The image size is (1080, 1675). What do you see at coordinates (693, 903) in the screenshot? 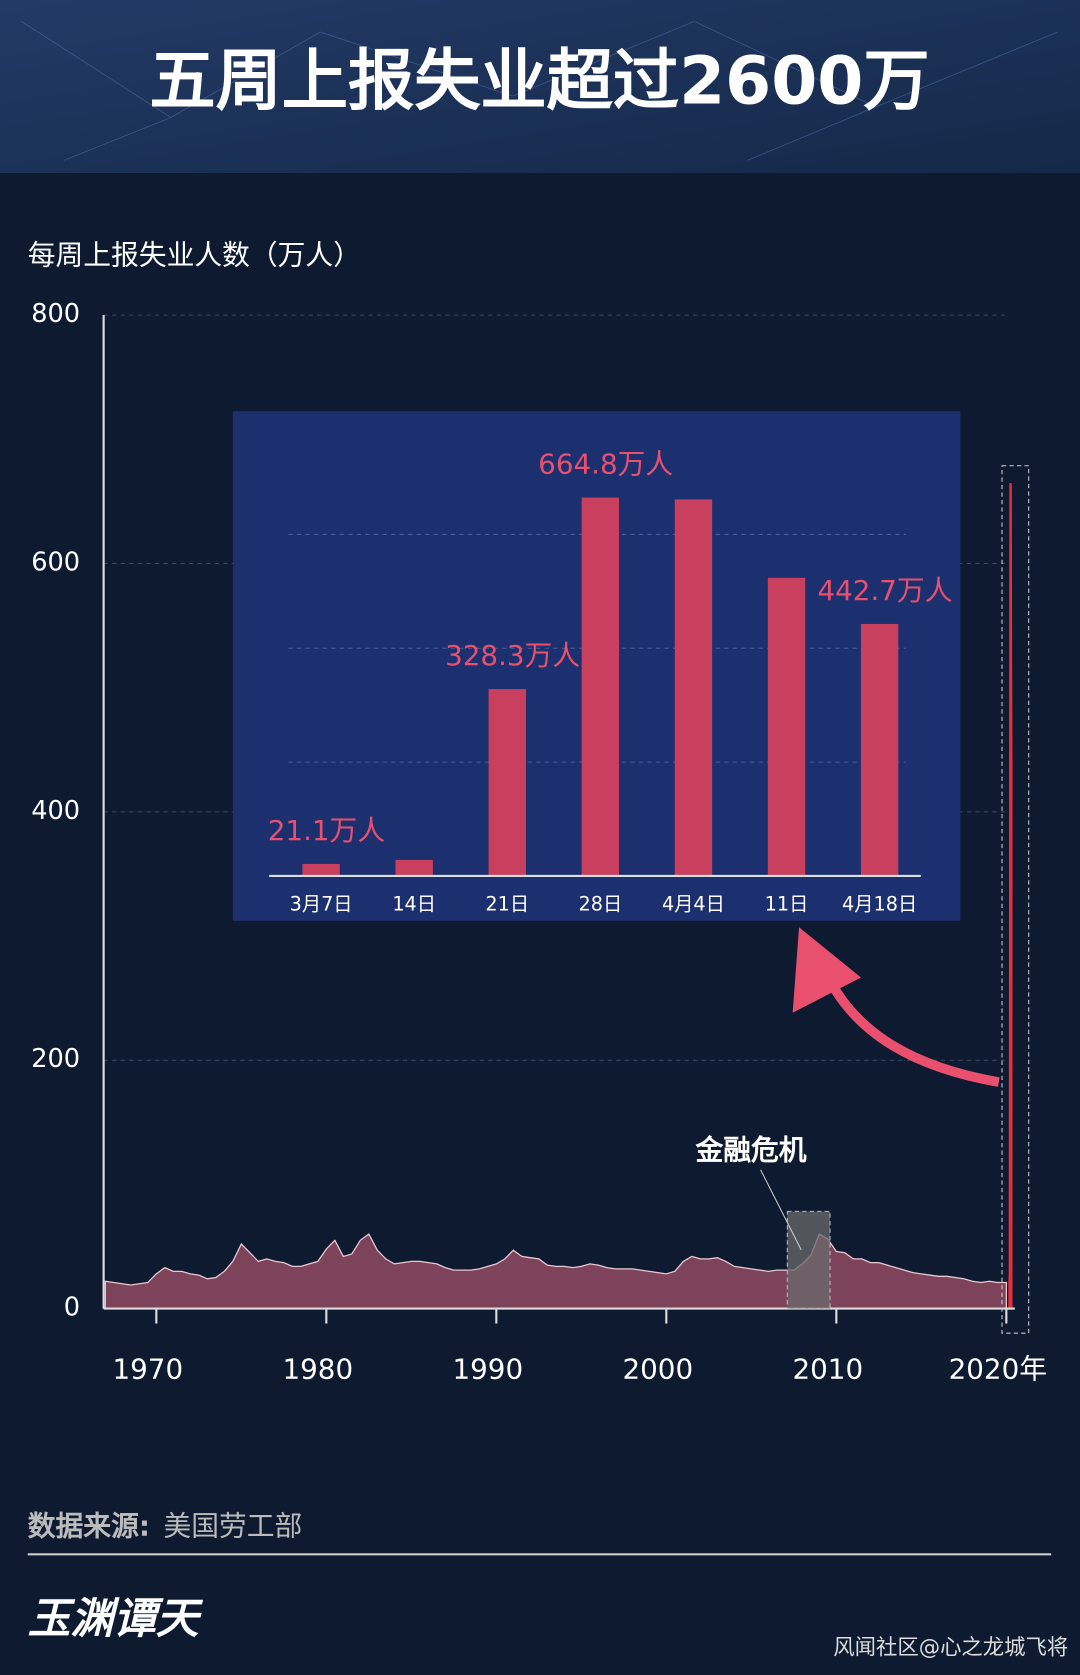
I see `x-tick-label: 4月4日` at bounding box center [693, 903].